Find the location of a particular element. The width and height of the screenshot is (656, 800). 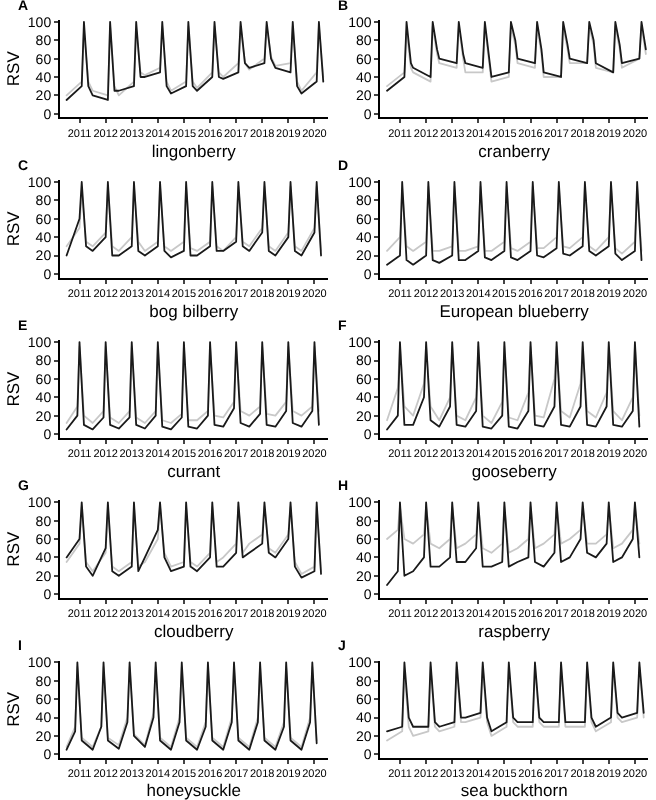

x-axis-title: European blueberry is located at coordinates (515, 310).